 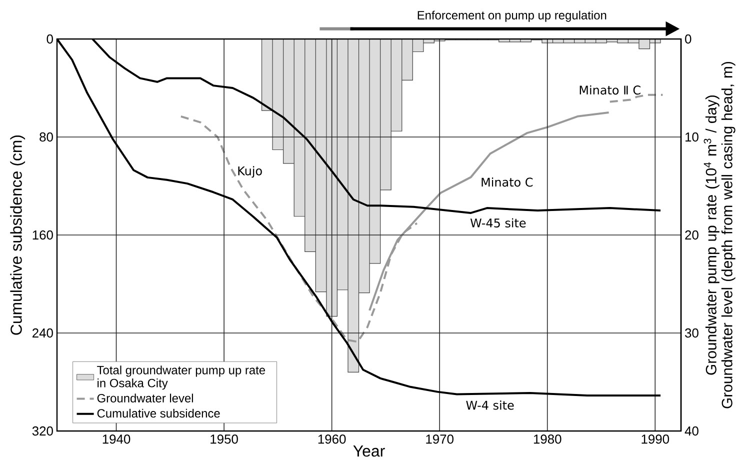 What do you see at coordinates (49, 39) in the screenshot?
I see `y-tick-label: 0` at bounding box center [49, 39].